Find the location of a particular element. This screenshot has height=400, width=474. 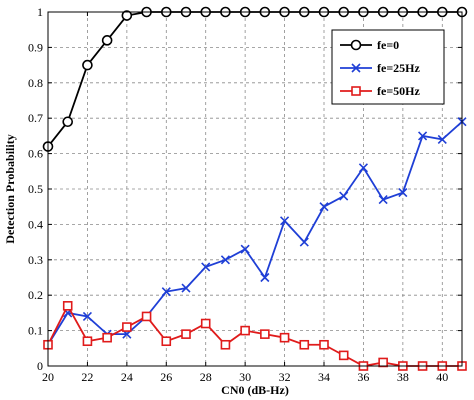

x-tick-label: 38 is located at coordinates (403, 377).